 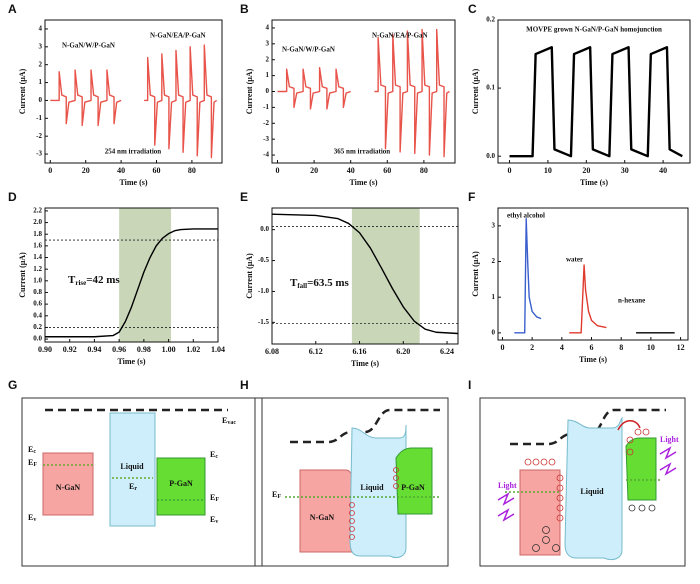 I want to click on panel-label: F, so click(x=471, y=197).